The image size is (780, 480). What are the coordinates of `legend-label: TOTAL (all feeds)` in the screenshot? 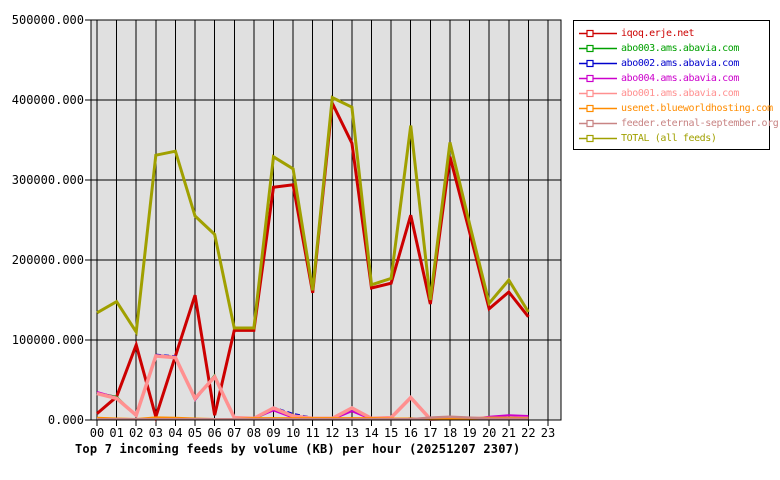 It's located at (669, 138).